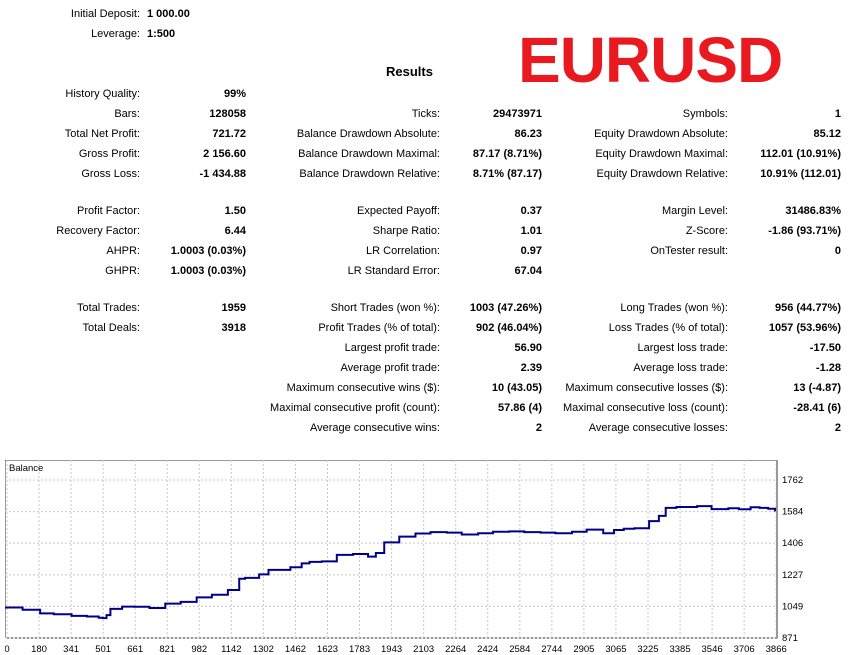  Describe the element at coordinates (650, 60) in the screenshot. I see `symbol-title: EURUSD` at that location.